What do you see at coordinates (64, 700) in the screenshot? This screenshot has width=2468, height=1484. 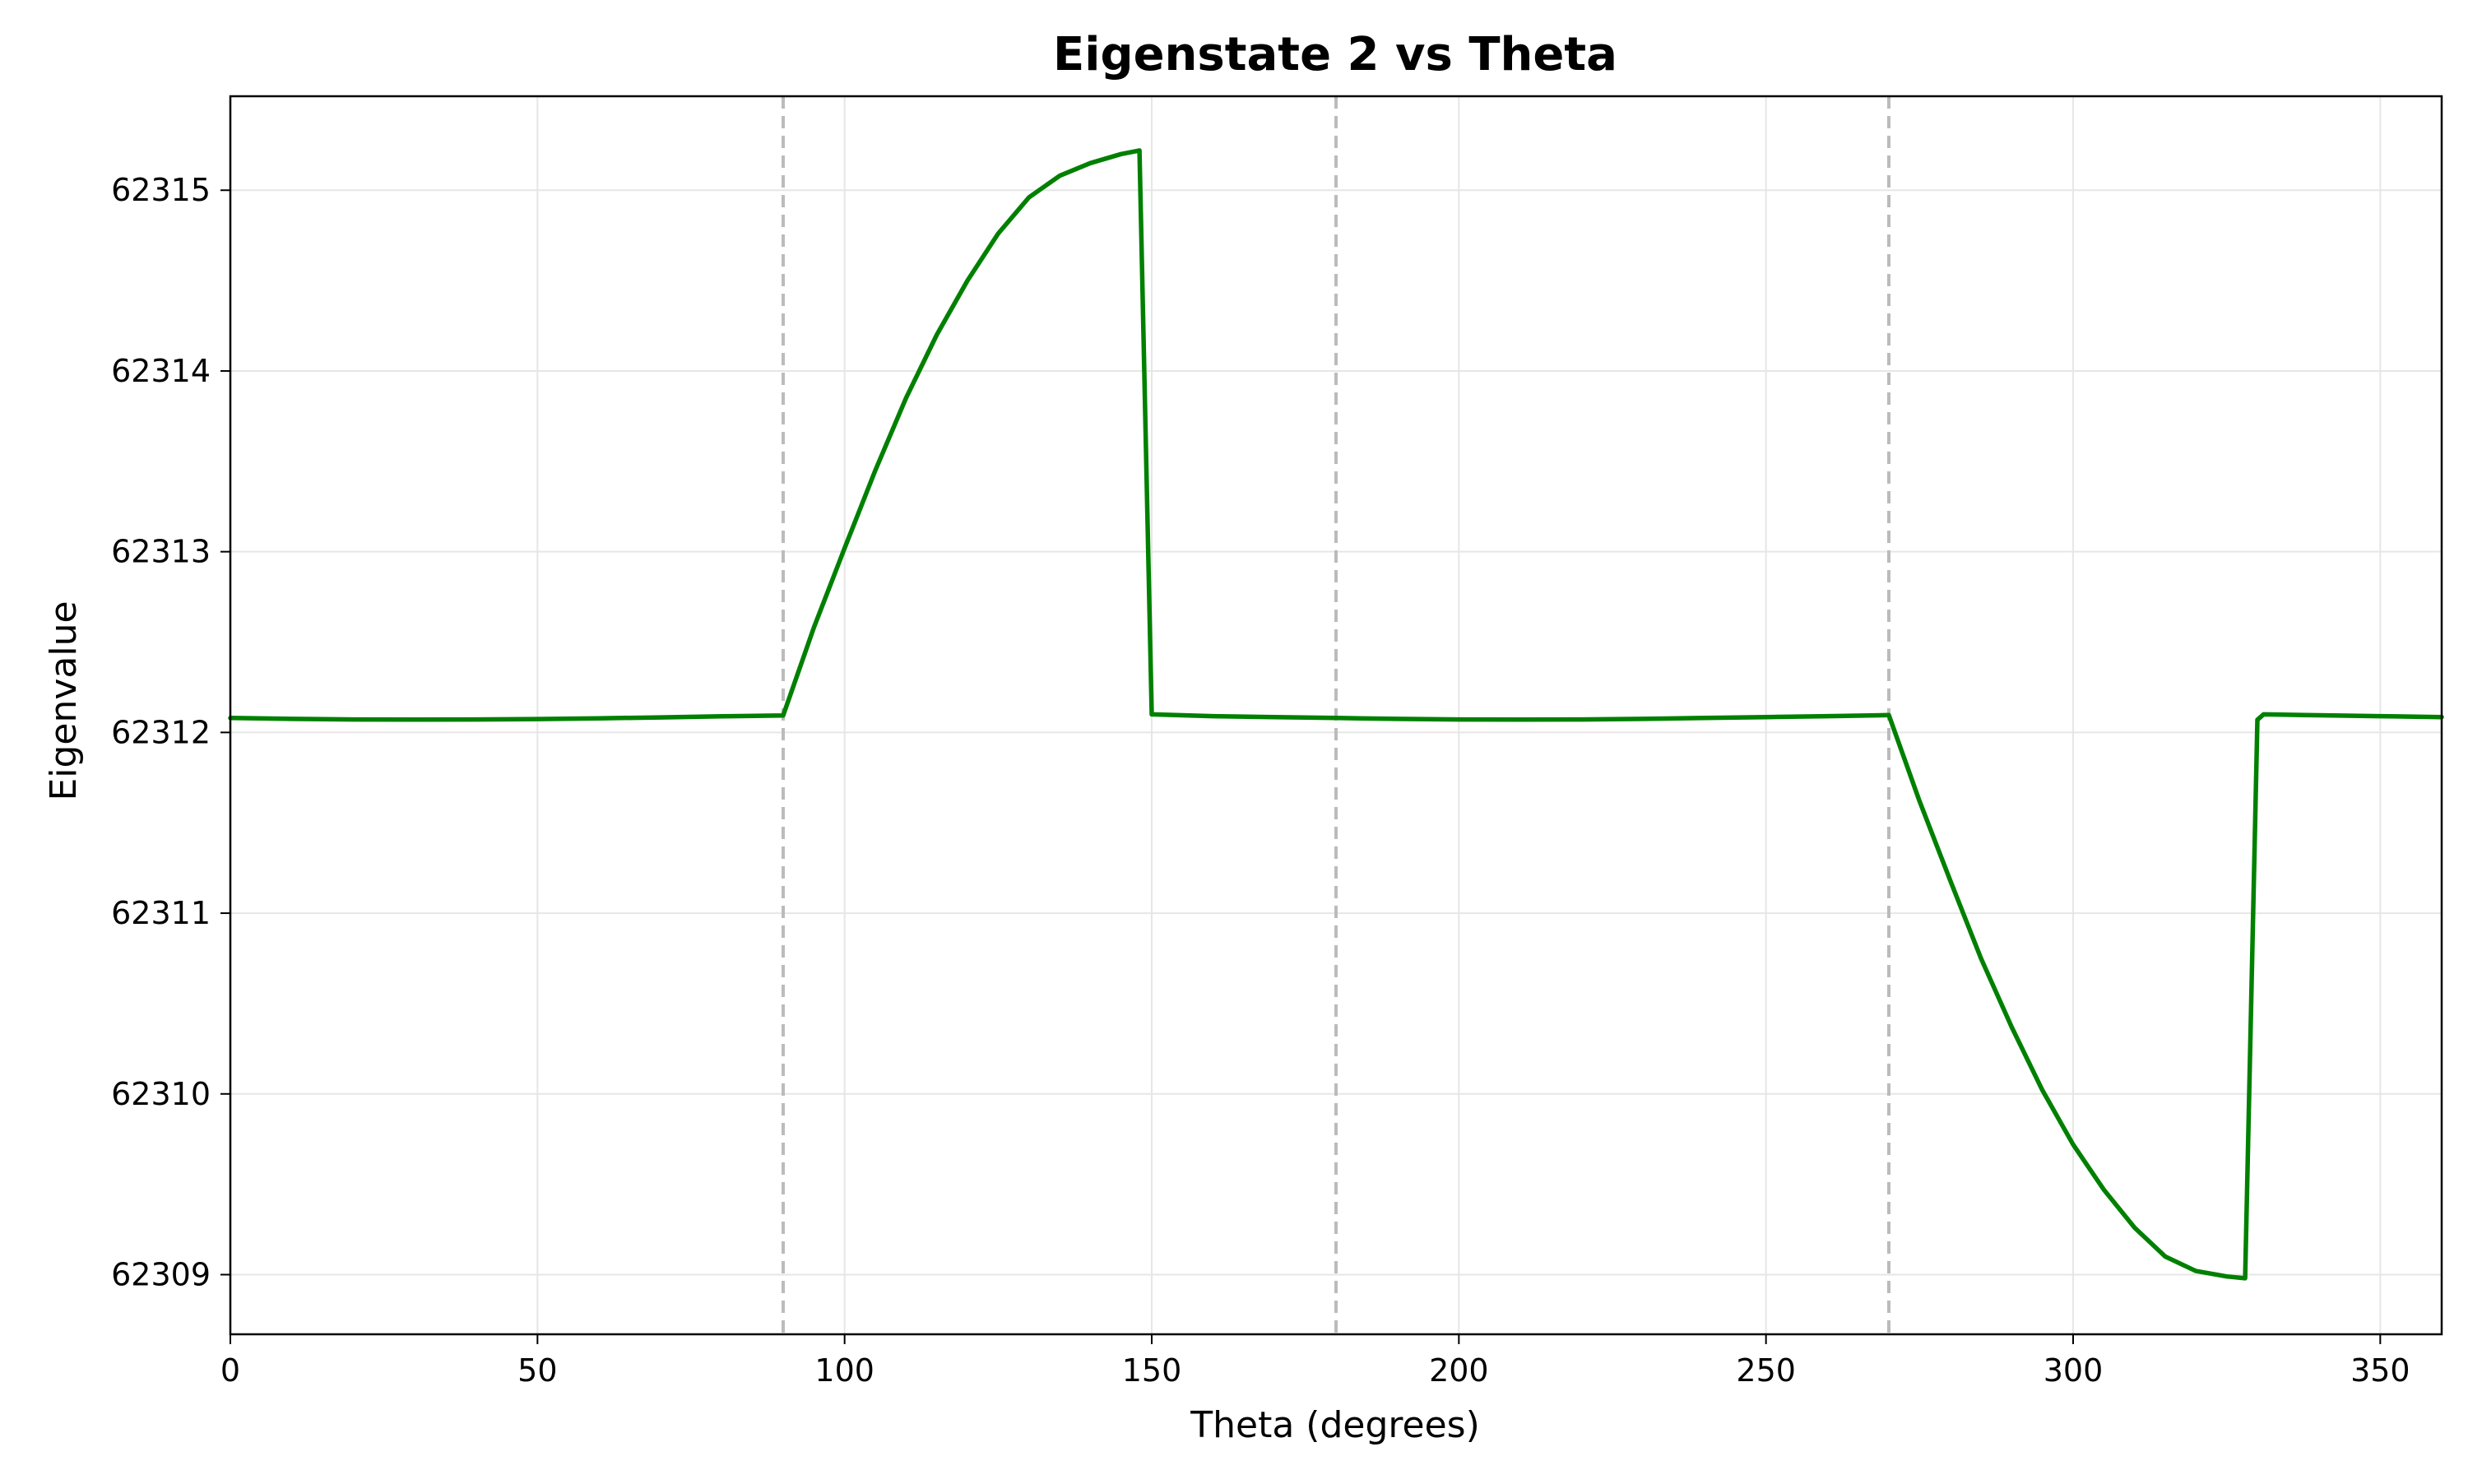 I see `y-axis-label: Eigenvalue` at bounding box center [64, 700].